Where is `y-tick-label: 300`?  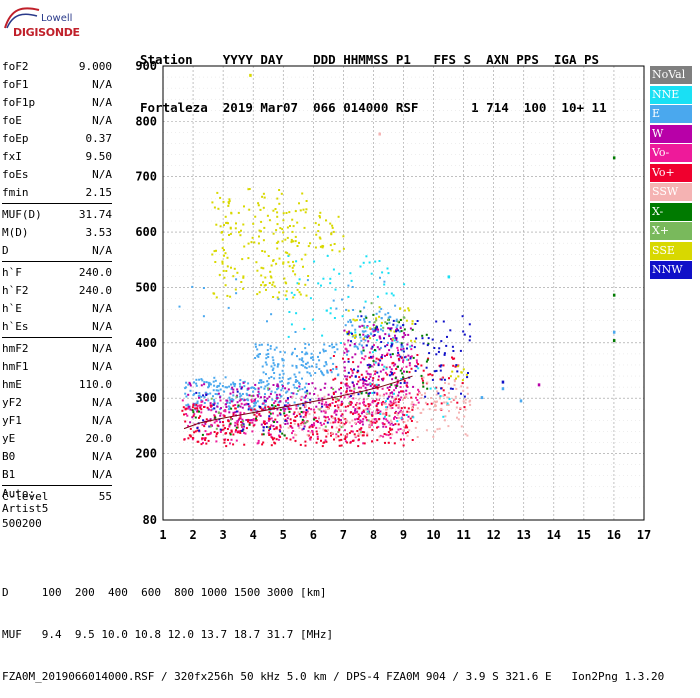 y-tick-label: 300 is located at coordinates (146, 398).